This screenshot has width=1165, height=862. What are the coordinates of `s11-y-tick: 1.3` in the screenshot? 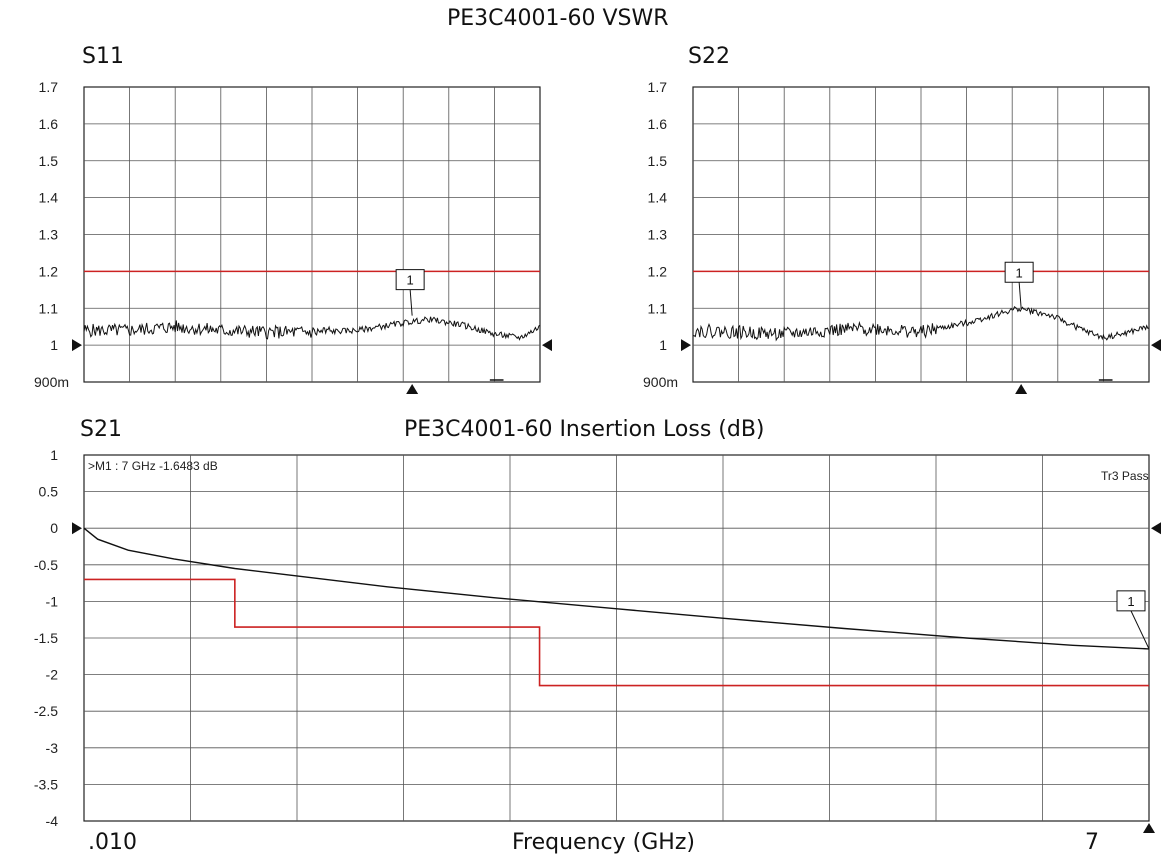 It's located at (49, 235).